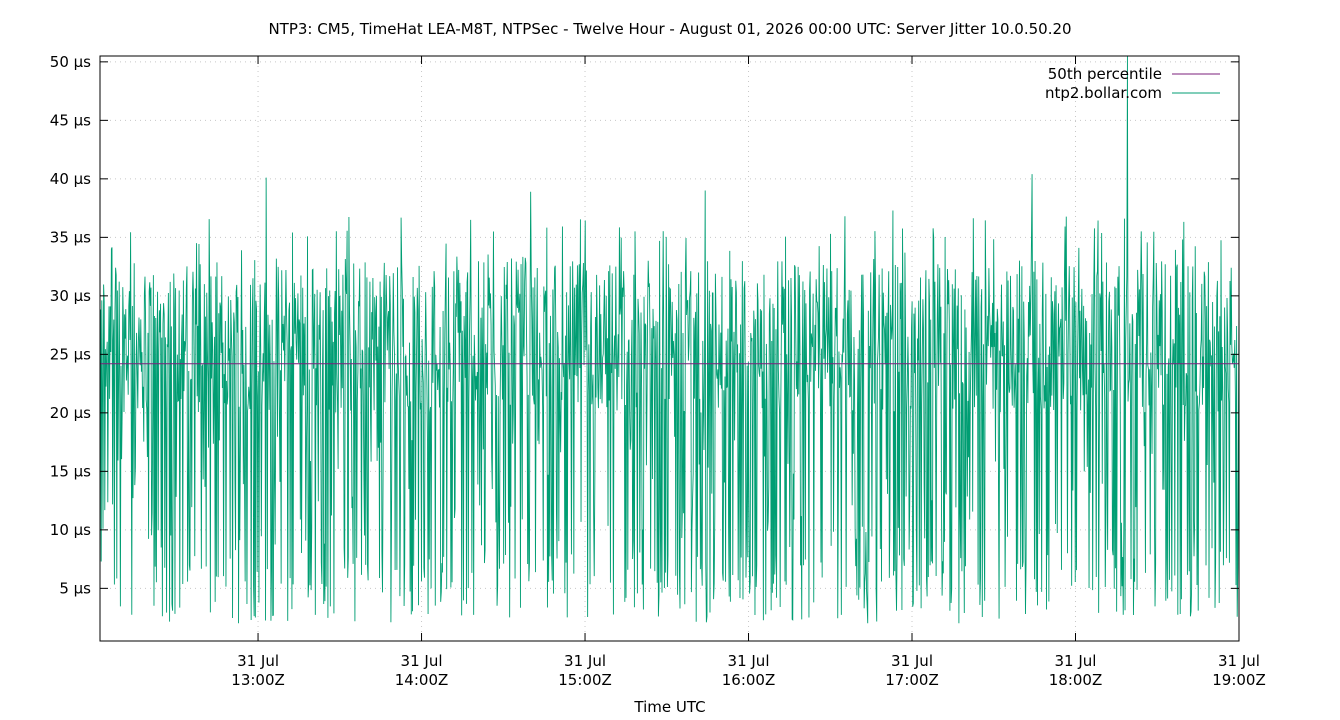  I want to click on y-tick-label: 40 µs, so click(70, 179).